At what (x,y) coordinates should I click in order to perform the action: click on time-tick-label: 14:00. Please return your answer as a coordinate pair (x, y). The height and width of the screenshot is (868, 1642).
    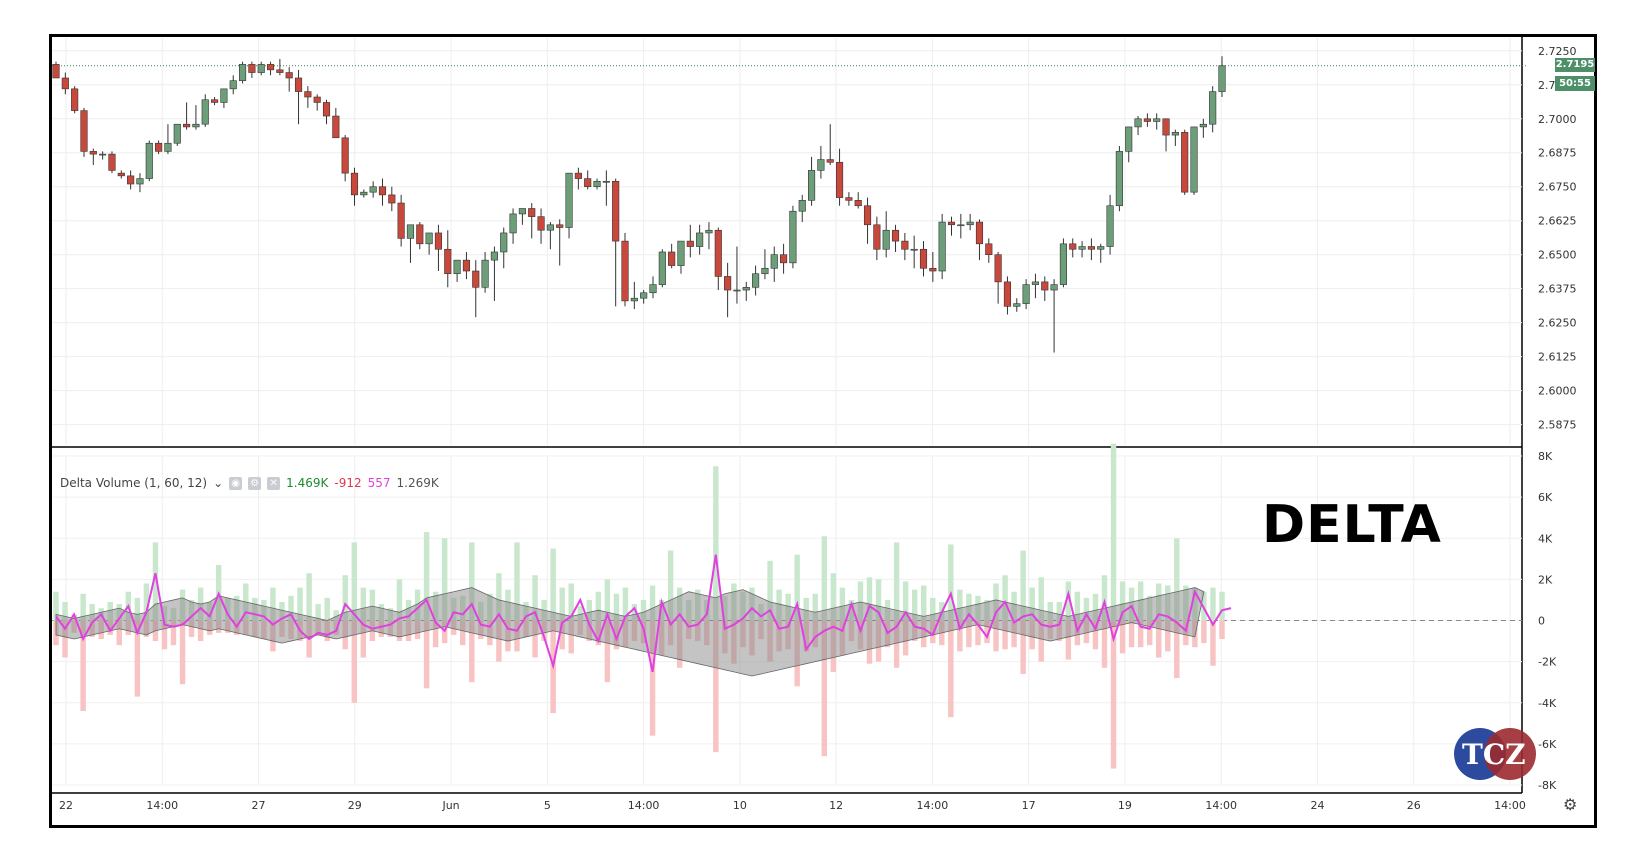
    Looking at the image, I should click on (644, 805).